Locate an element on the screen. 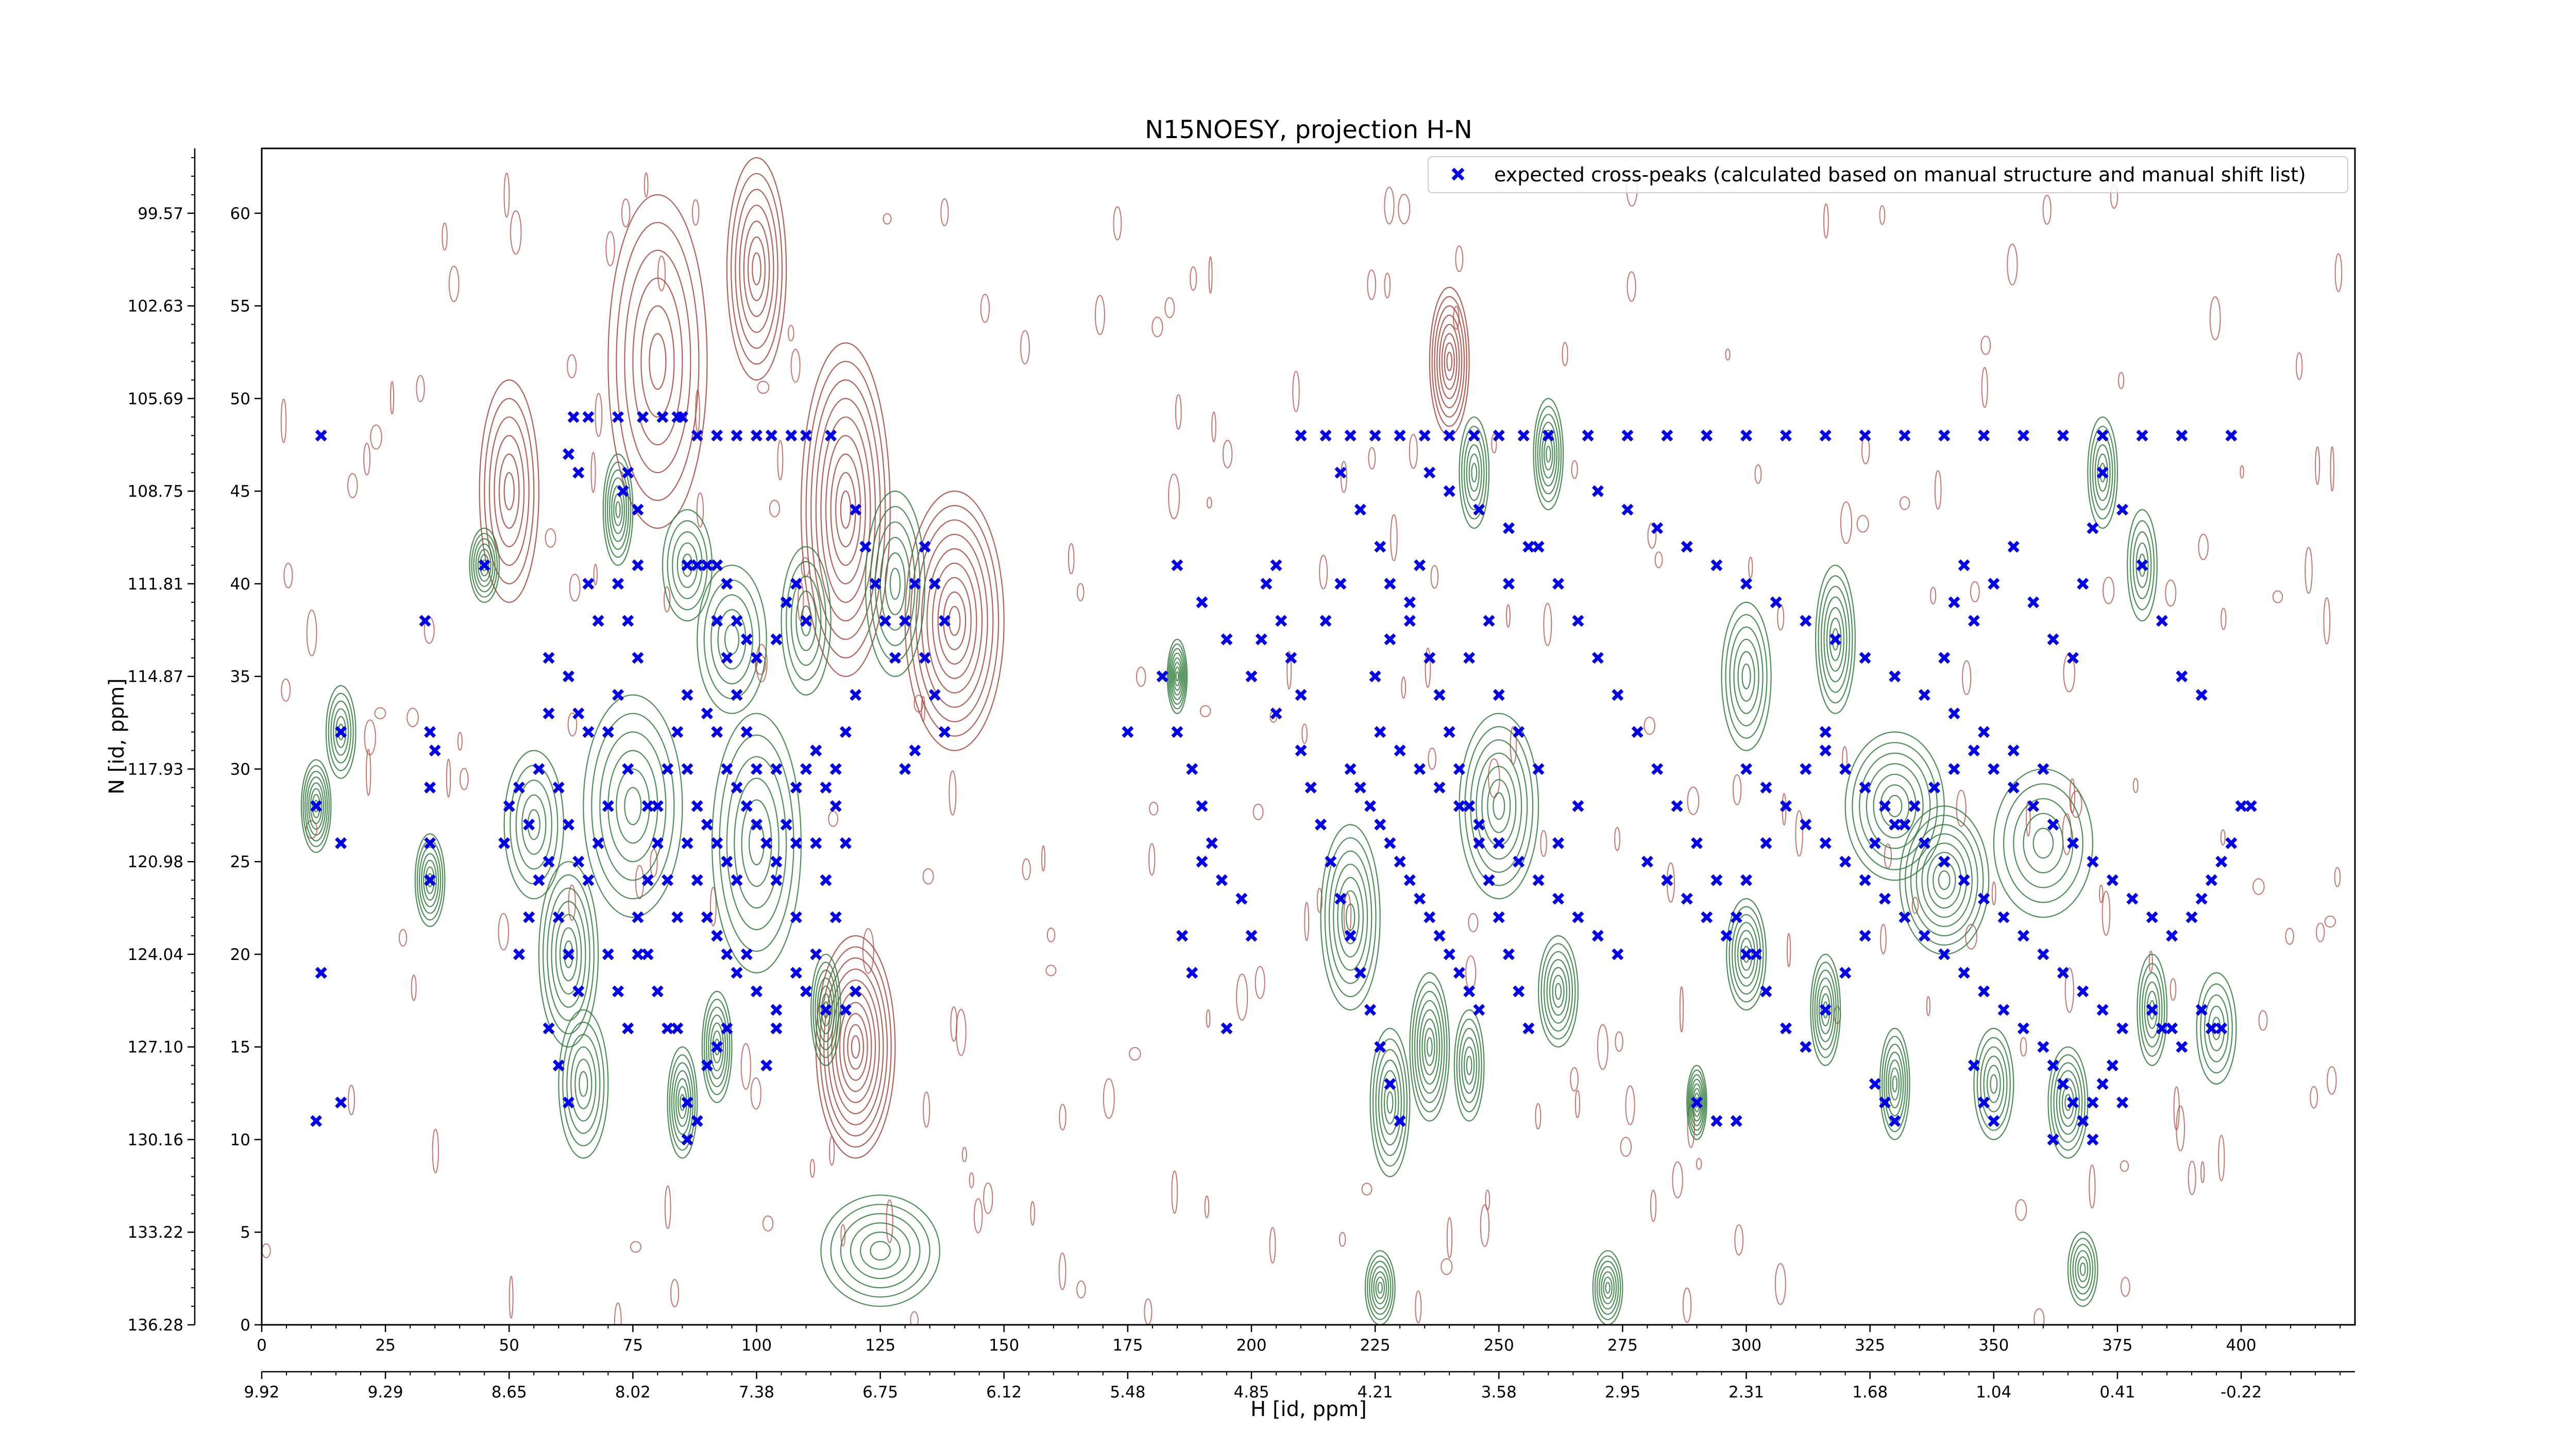 The image size is (2576, 1449). chart-title: N15NOESY, projection H-N is located at coordinates (1308, 129).